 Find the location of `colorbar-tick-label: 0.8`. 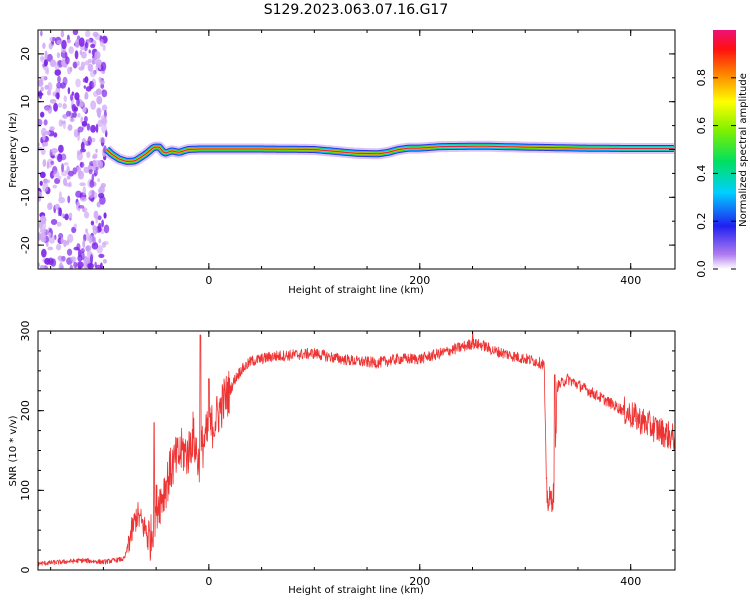

colorbar-tick-label: 0.8 is located at coordinates (701, 78).